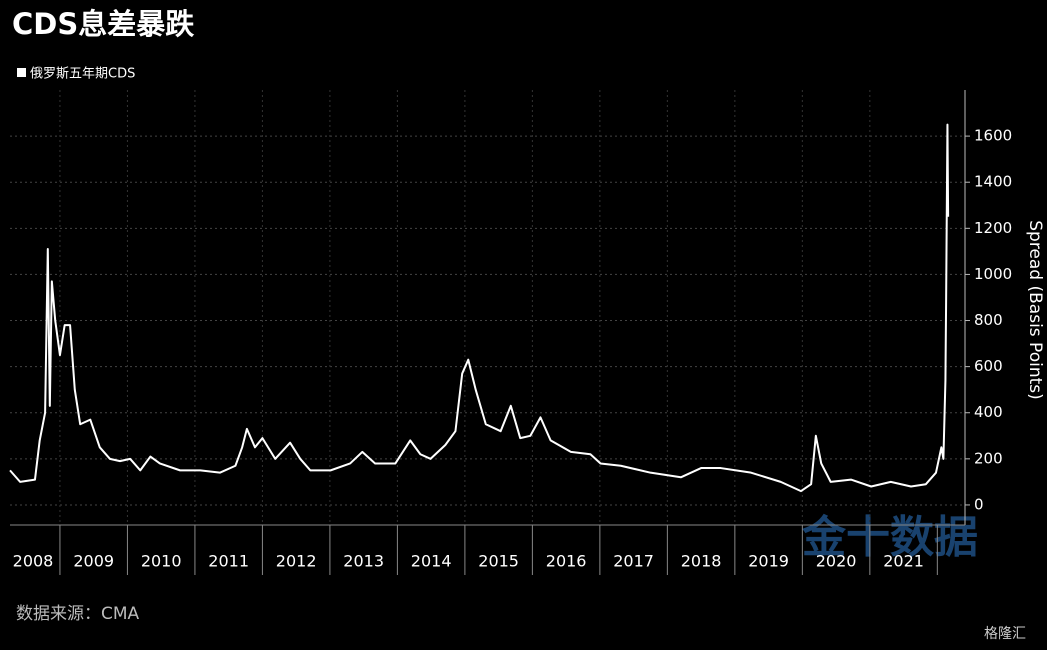 The image size is (1047, 650). I want to click on y-tick-label: 600, so click(988, 366).